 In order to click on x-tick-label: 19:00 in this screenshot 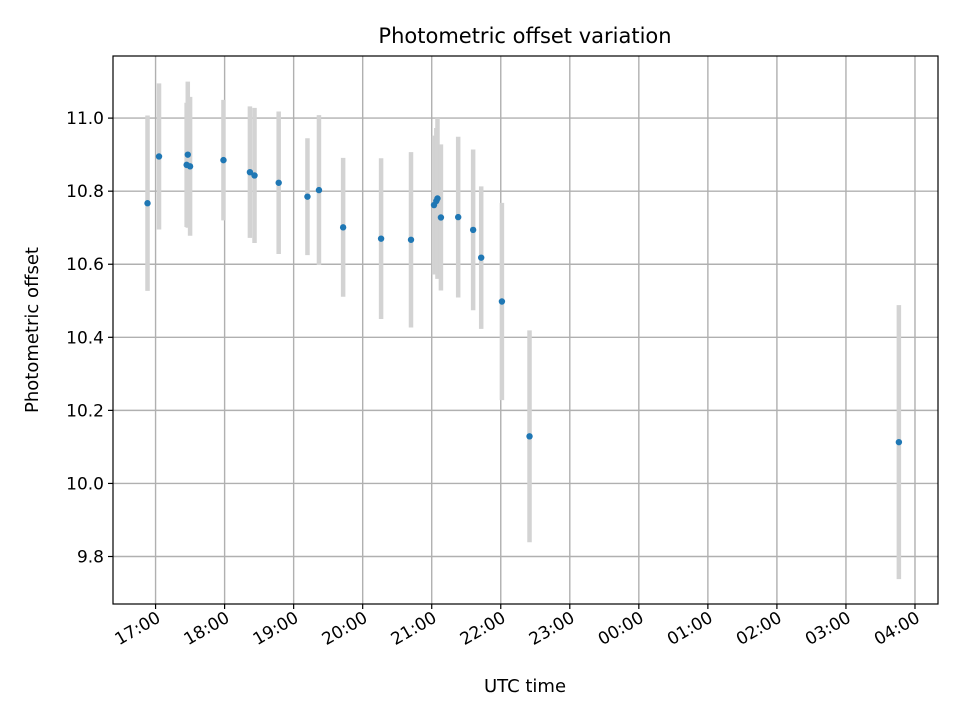, I will do `click(276, 629)`.